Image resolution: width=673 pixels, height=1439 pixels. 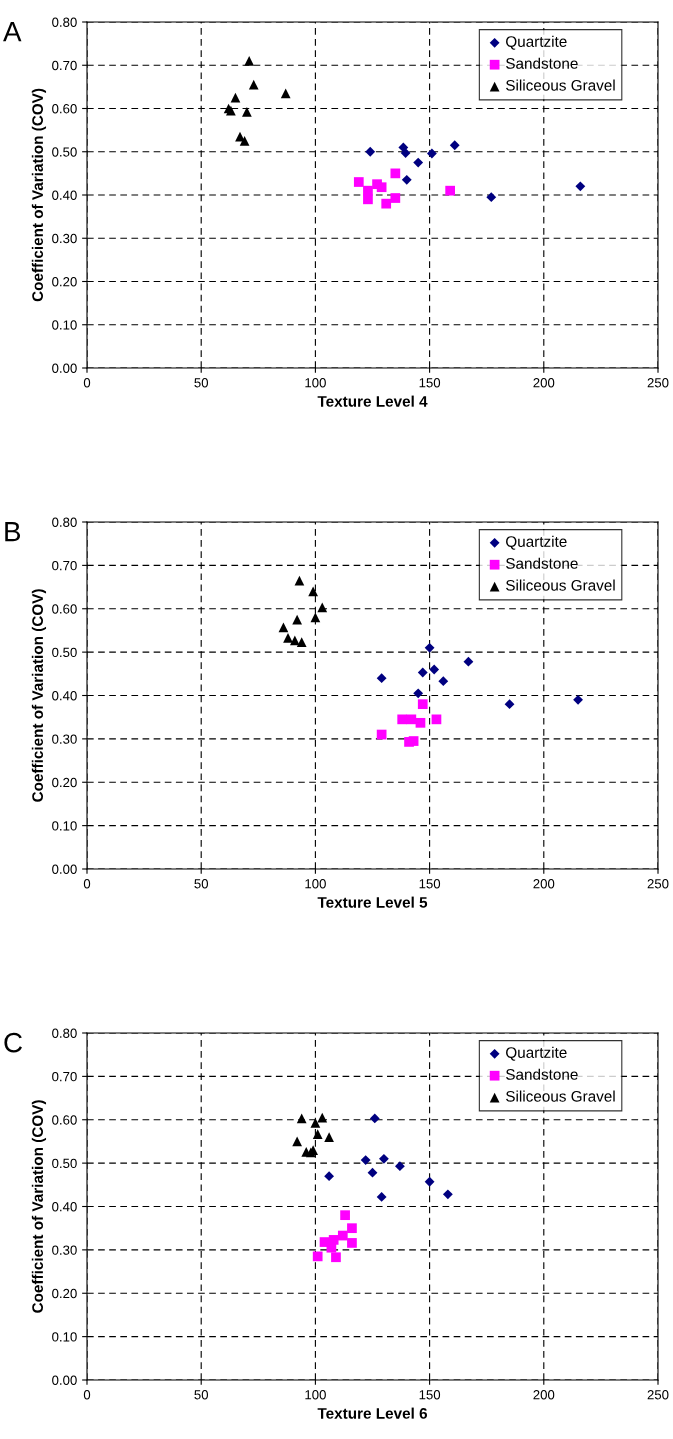 I want to click on x-axis-title: Texture Level 5, so click(x=372, y=902).